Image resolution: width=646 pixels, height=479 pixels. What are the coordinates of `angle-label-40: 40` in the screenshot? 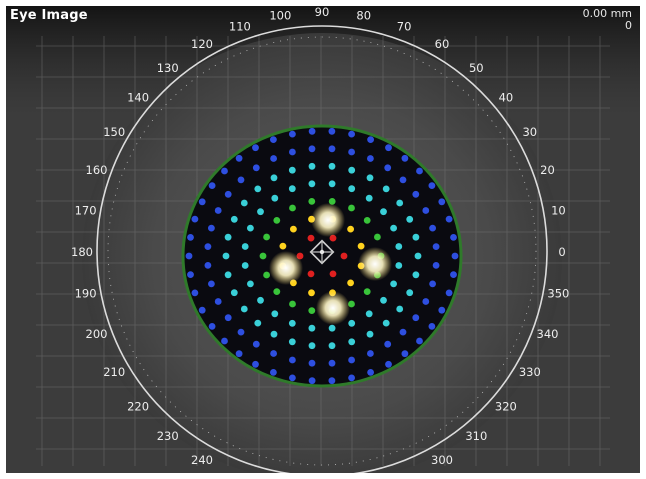 It's located at (506, 98).